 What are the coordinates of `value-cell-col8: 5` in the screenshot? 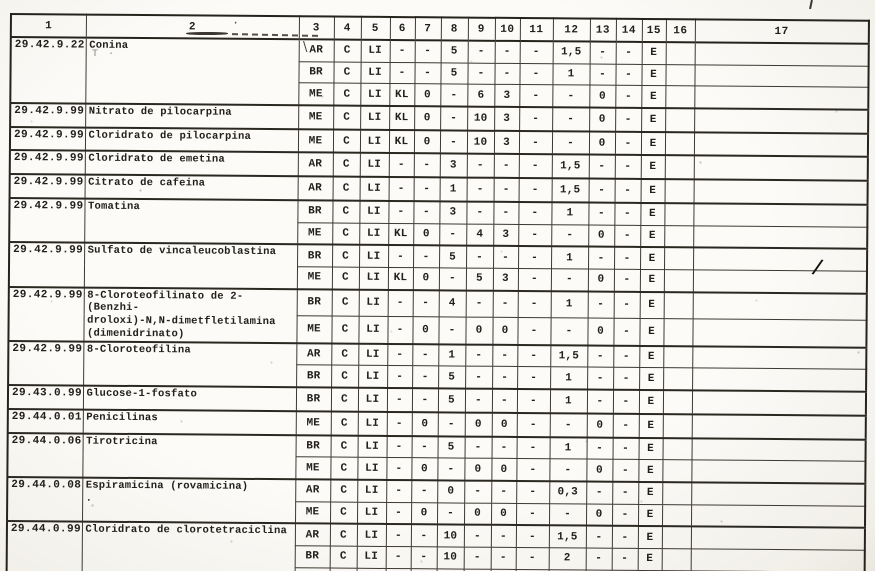 It's located at (454, 51).